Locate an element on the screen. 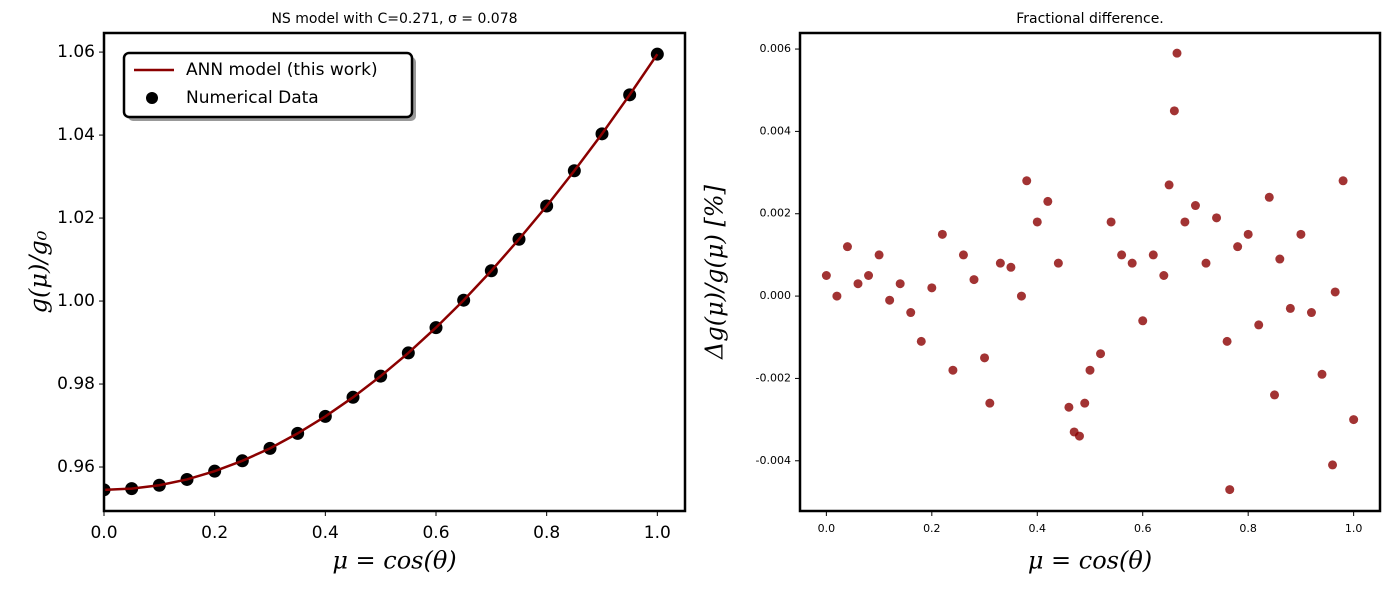  y-tick-label: 1.06 is located at coordinates (76, 52).